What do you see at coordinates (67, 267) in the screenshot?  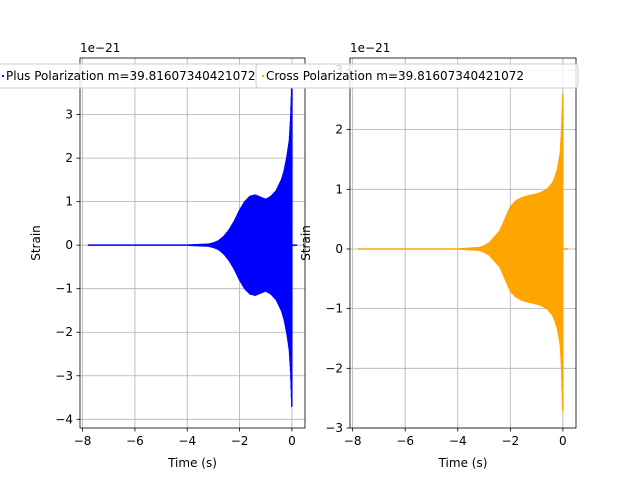 I see `y-axis-ticks: −4 −3 −2 −1 0 1 2 3` at bounding box center [67, 267].